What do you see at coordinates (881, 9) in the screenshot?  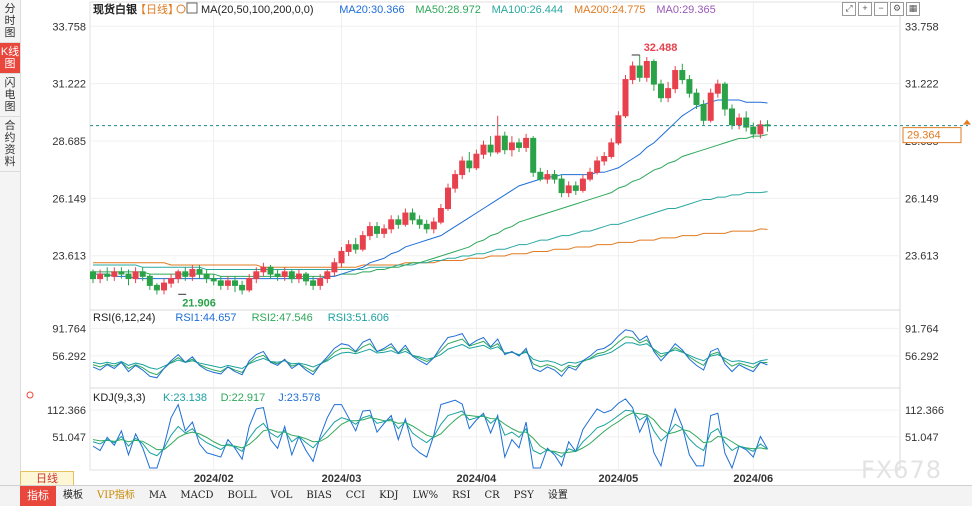 I see `zoom-out-icon: −` at bounding box center [881, 9].